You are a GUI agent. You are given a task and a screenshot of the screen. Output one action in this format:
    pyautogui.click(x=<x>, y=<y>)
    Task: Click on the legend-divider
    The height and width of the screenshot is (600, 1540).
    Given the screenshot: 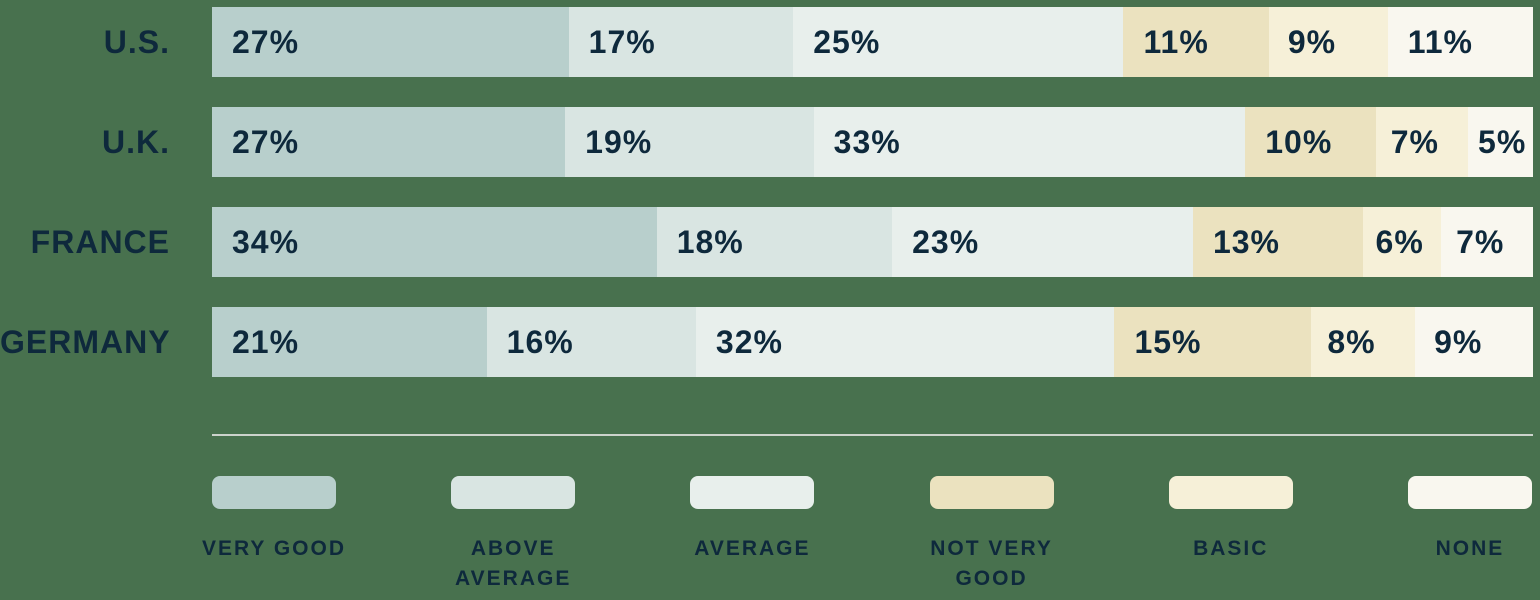 What is the action you would take?
    pyautogui.click(x=872, y=435)
    